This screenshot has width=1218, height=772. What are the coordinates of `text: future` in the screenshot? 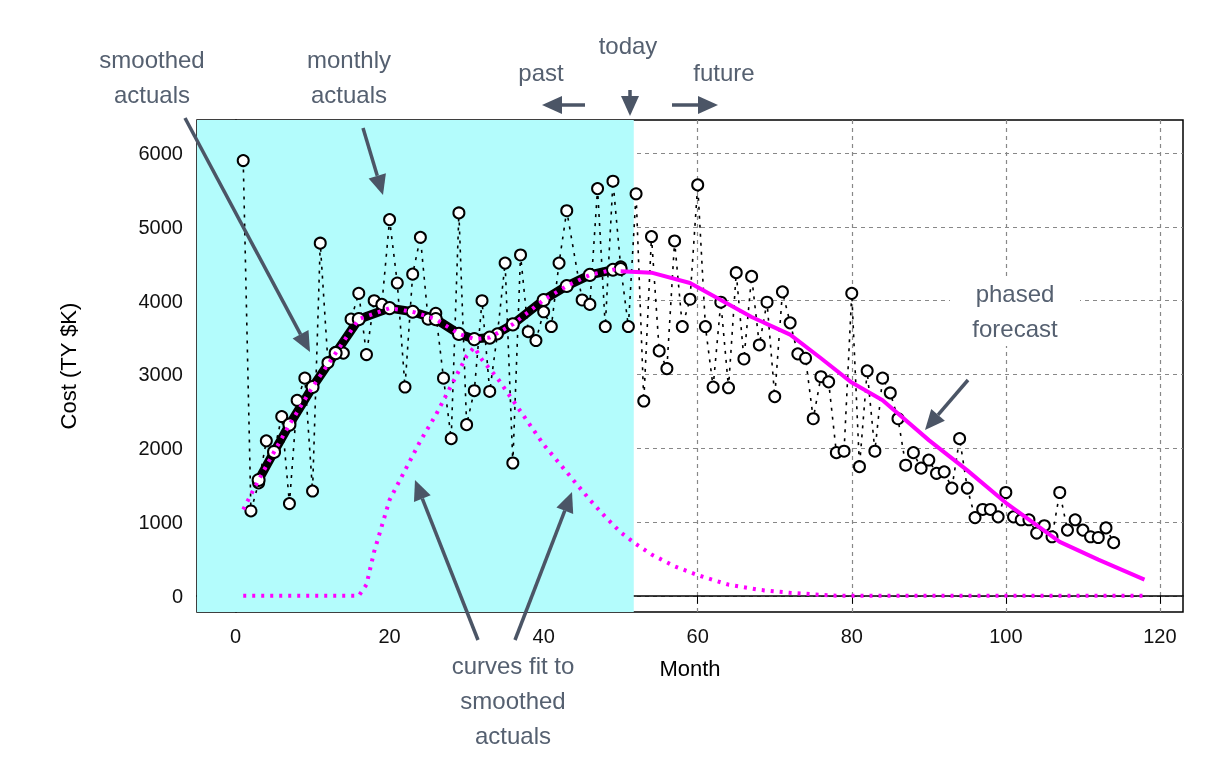 It's located at (724, 73).